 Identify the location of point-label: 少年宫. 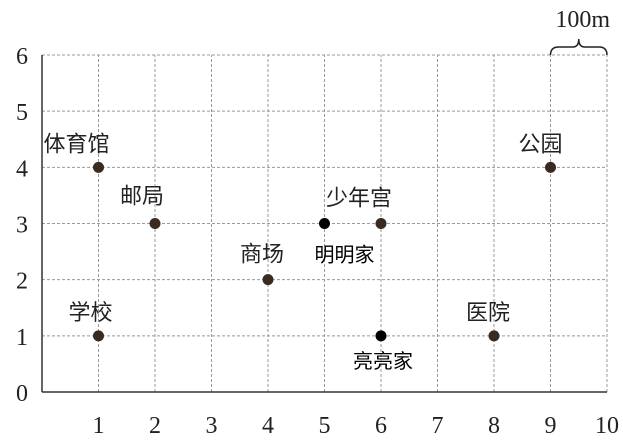
(359, 199).